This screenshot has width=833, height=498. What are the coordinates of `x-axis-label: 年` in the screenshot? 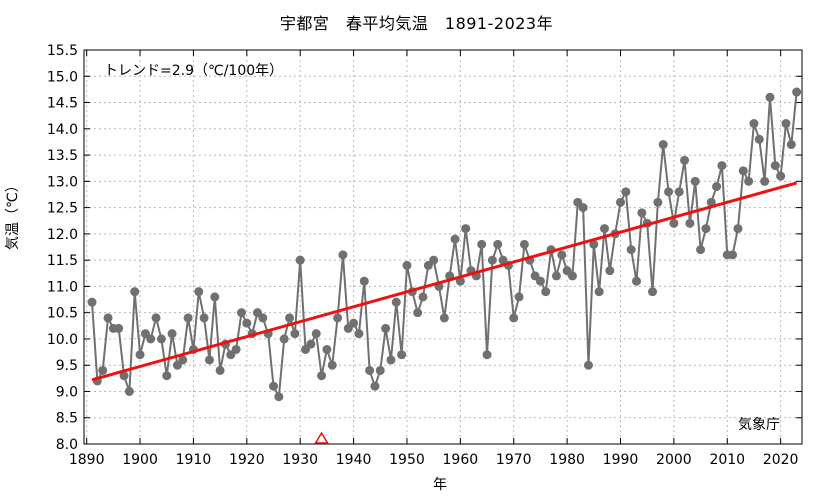 It's located at (440, 485).